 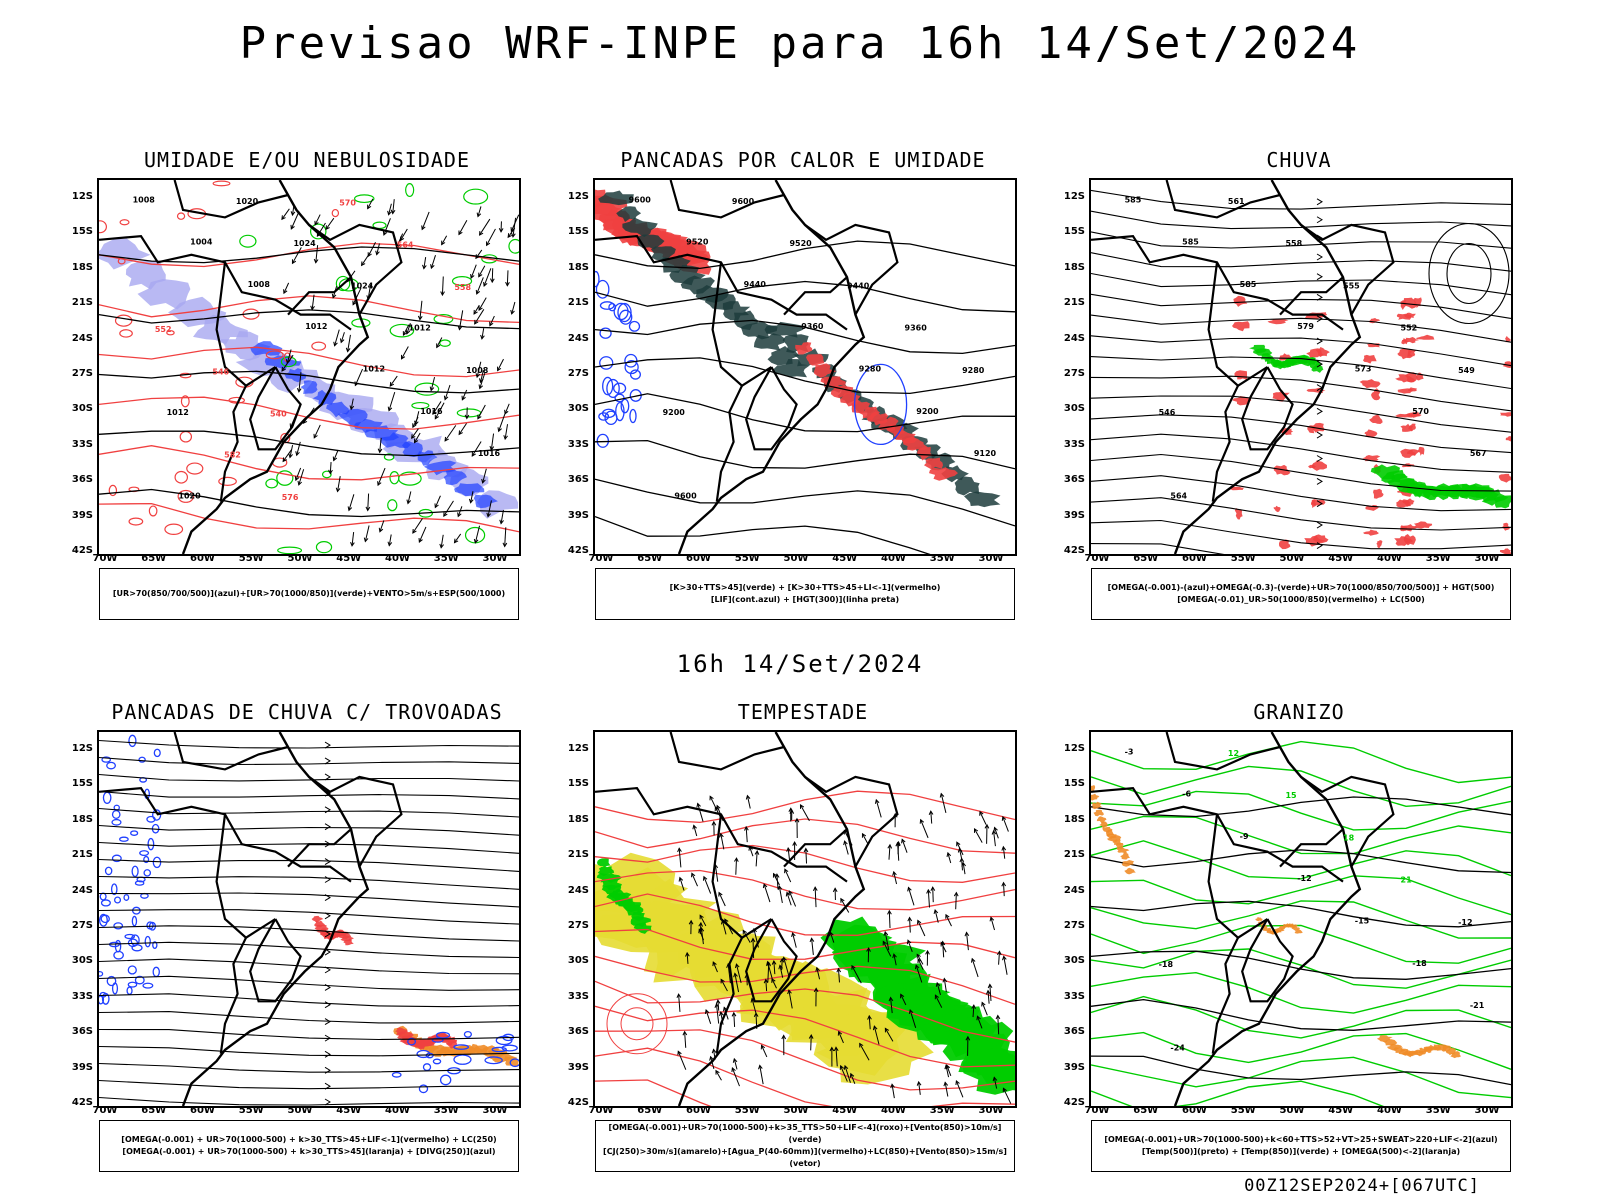 I want to click on humidity-blue-core, so click(x=368, y=426).